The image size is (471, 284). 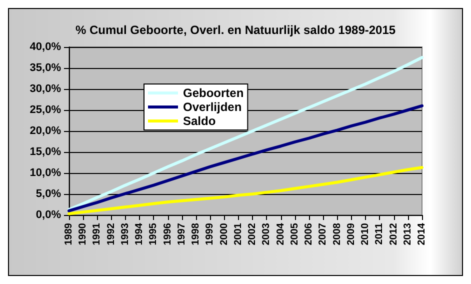 What do you see at coordinates (422, 234) in the screenshot?
I see `x-tick-label: 2014` at bounding box center [422, 234].